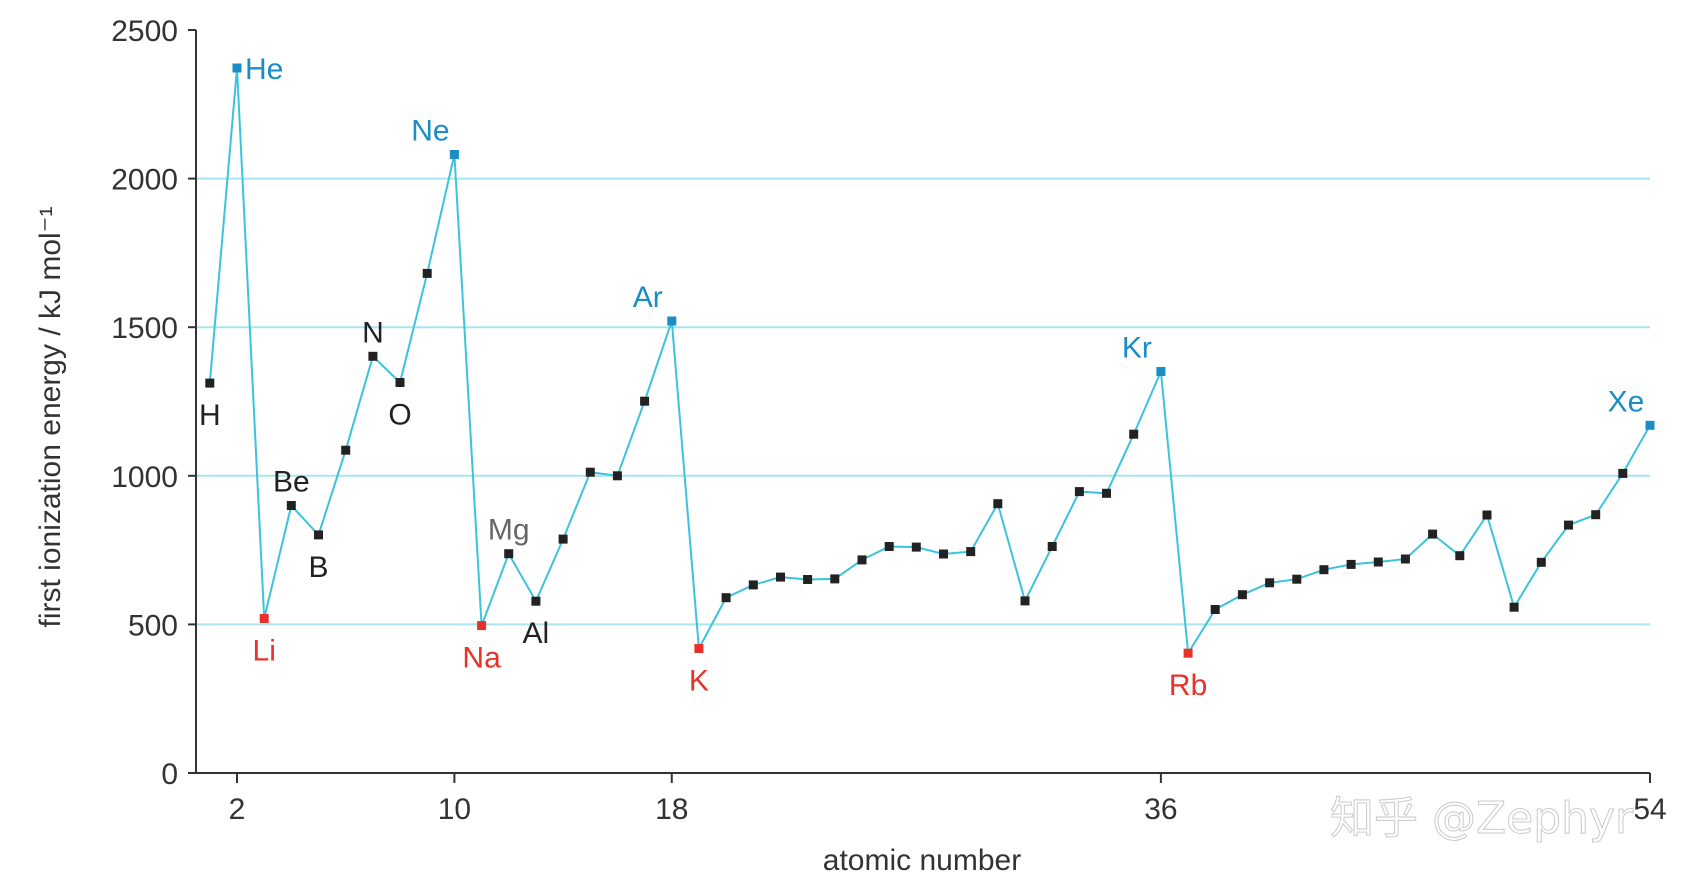 The image size is (1688, 884). What do you see at coordinates (1160, 809) in the screenshot?
I see `x-tick-label-36: 36` at bounding box center [1160, 809].